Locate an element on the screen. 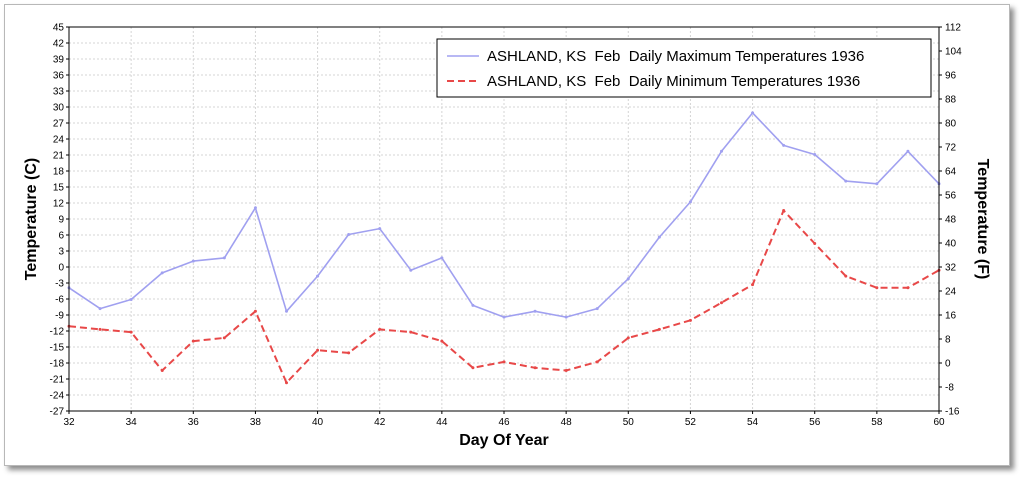  left-tick-label: -12 is located at coordinates (57, 332).